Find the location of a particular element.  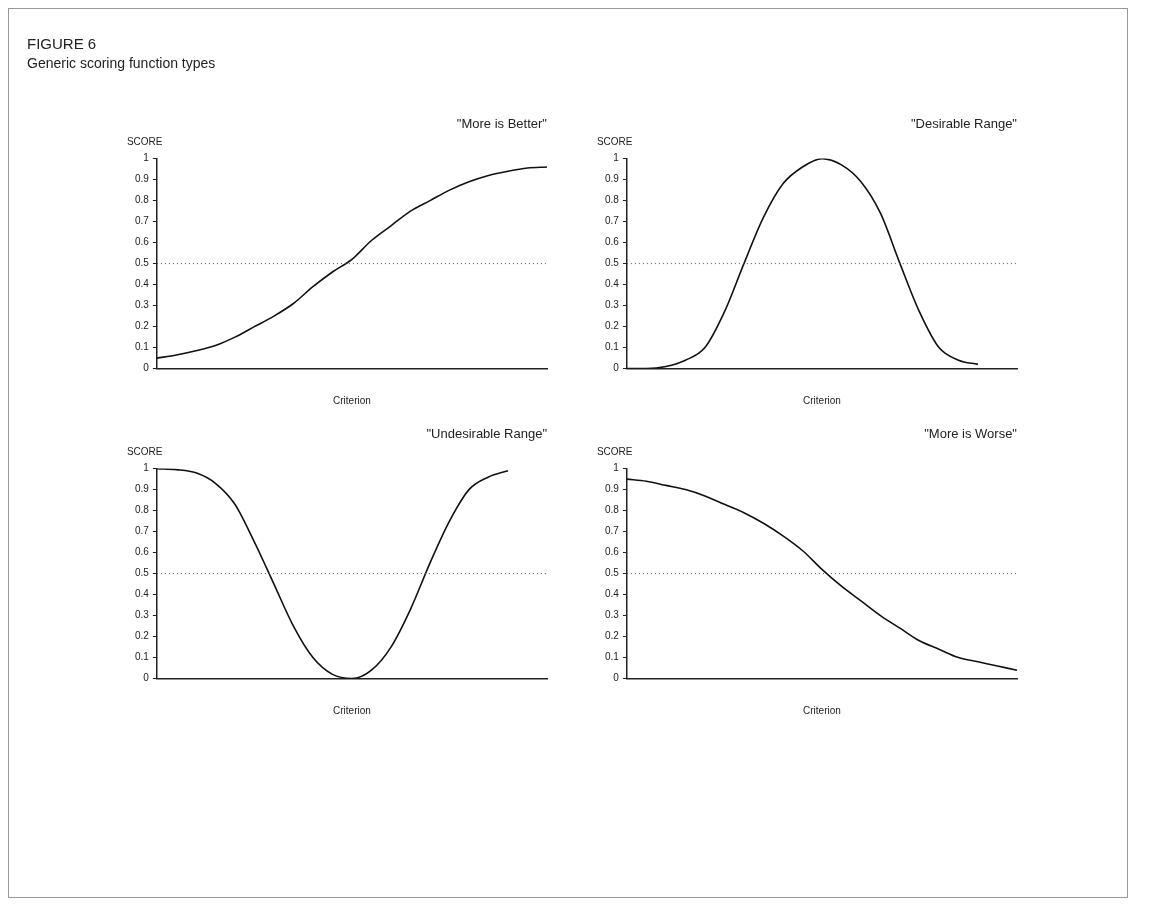

text: FIGURE 6 is located at coordinates (62, 43).